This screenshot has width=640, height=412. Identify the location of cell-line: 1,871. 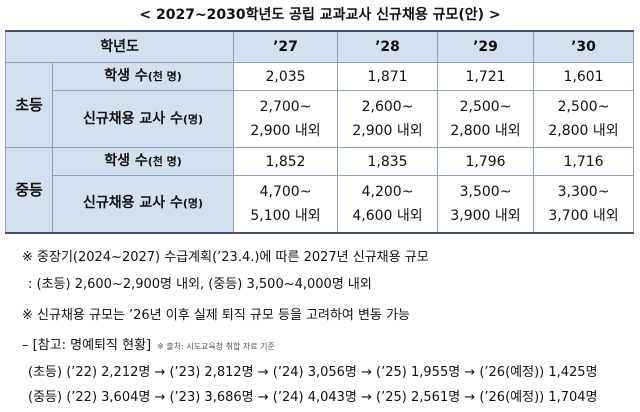
(387, 76).